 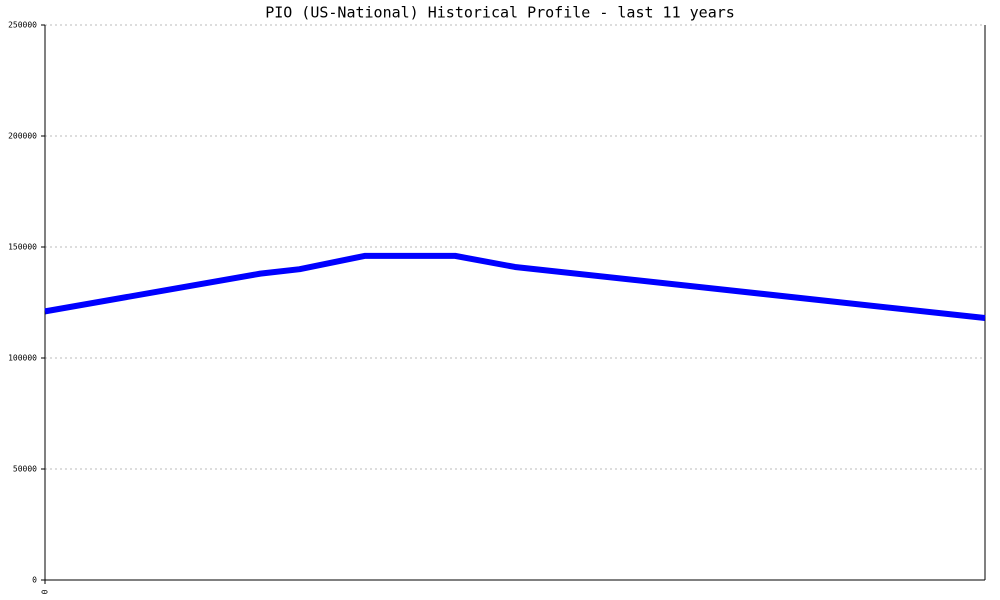 What do you see at coordinates (25, 469) in the screenshot?
I see `y-tick-label: 50000` at bounding box center [25, 469].